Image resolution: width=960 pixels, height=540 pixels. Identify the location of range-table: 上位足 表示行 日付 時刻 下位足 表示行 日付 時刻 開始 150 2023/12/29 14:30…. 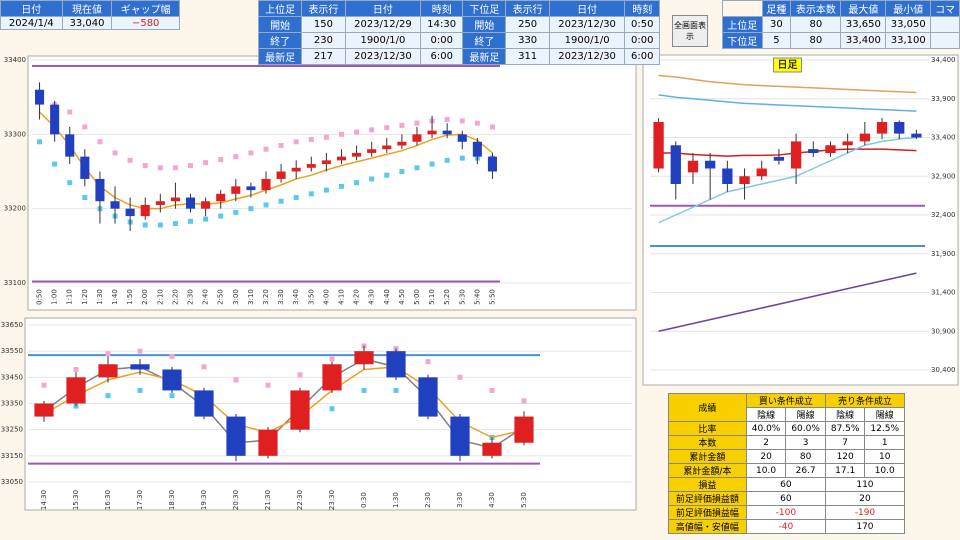
(458, 32).